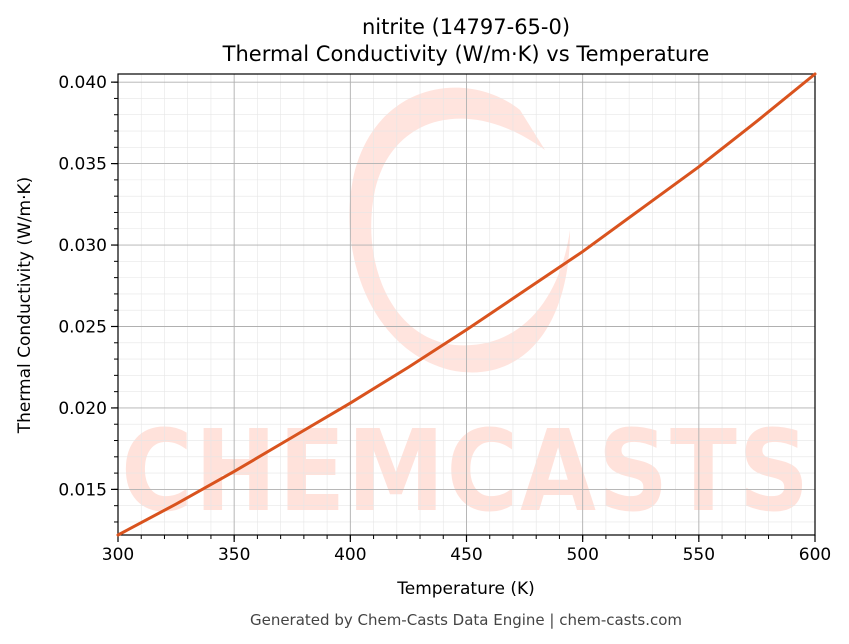  Describe the element at coordinates (82, 409) in the screenshot. I see `y-tick-label: 0.020` at that location.